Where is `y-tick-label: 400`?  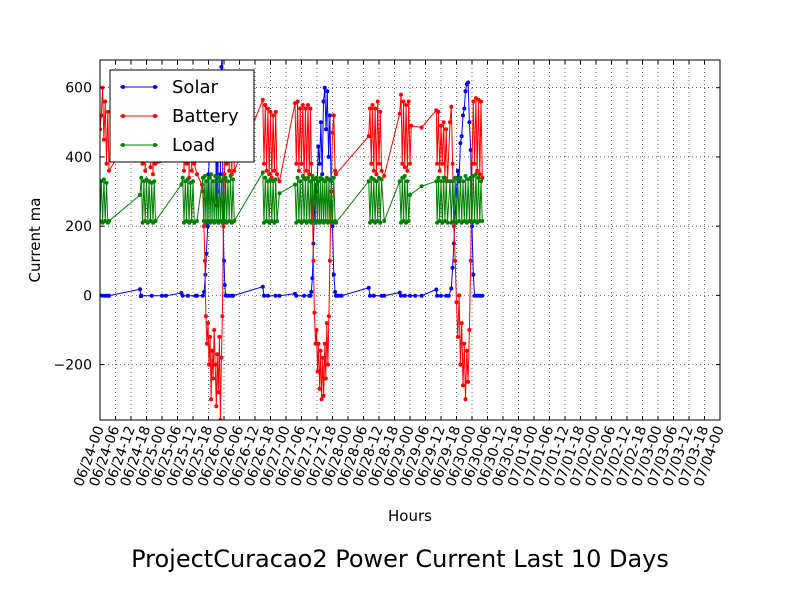 y-tick-label: 400 is located at coordinates (78, 158).